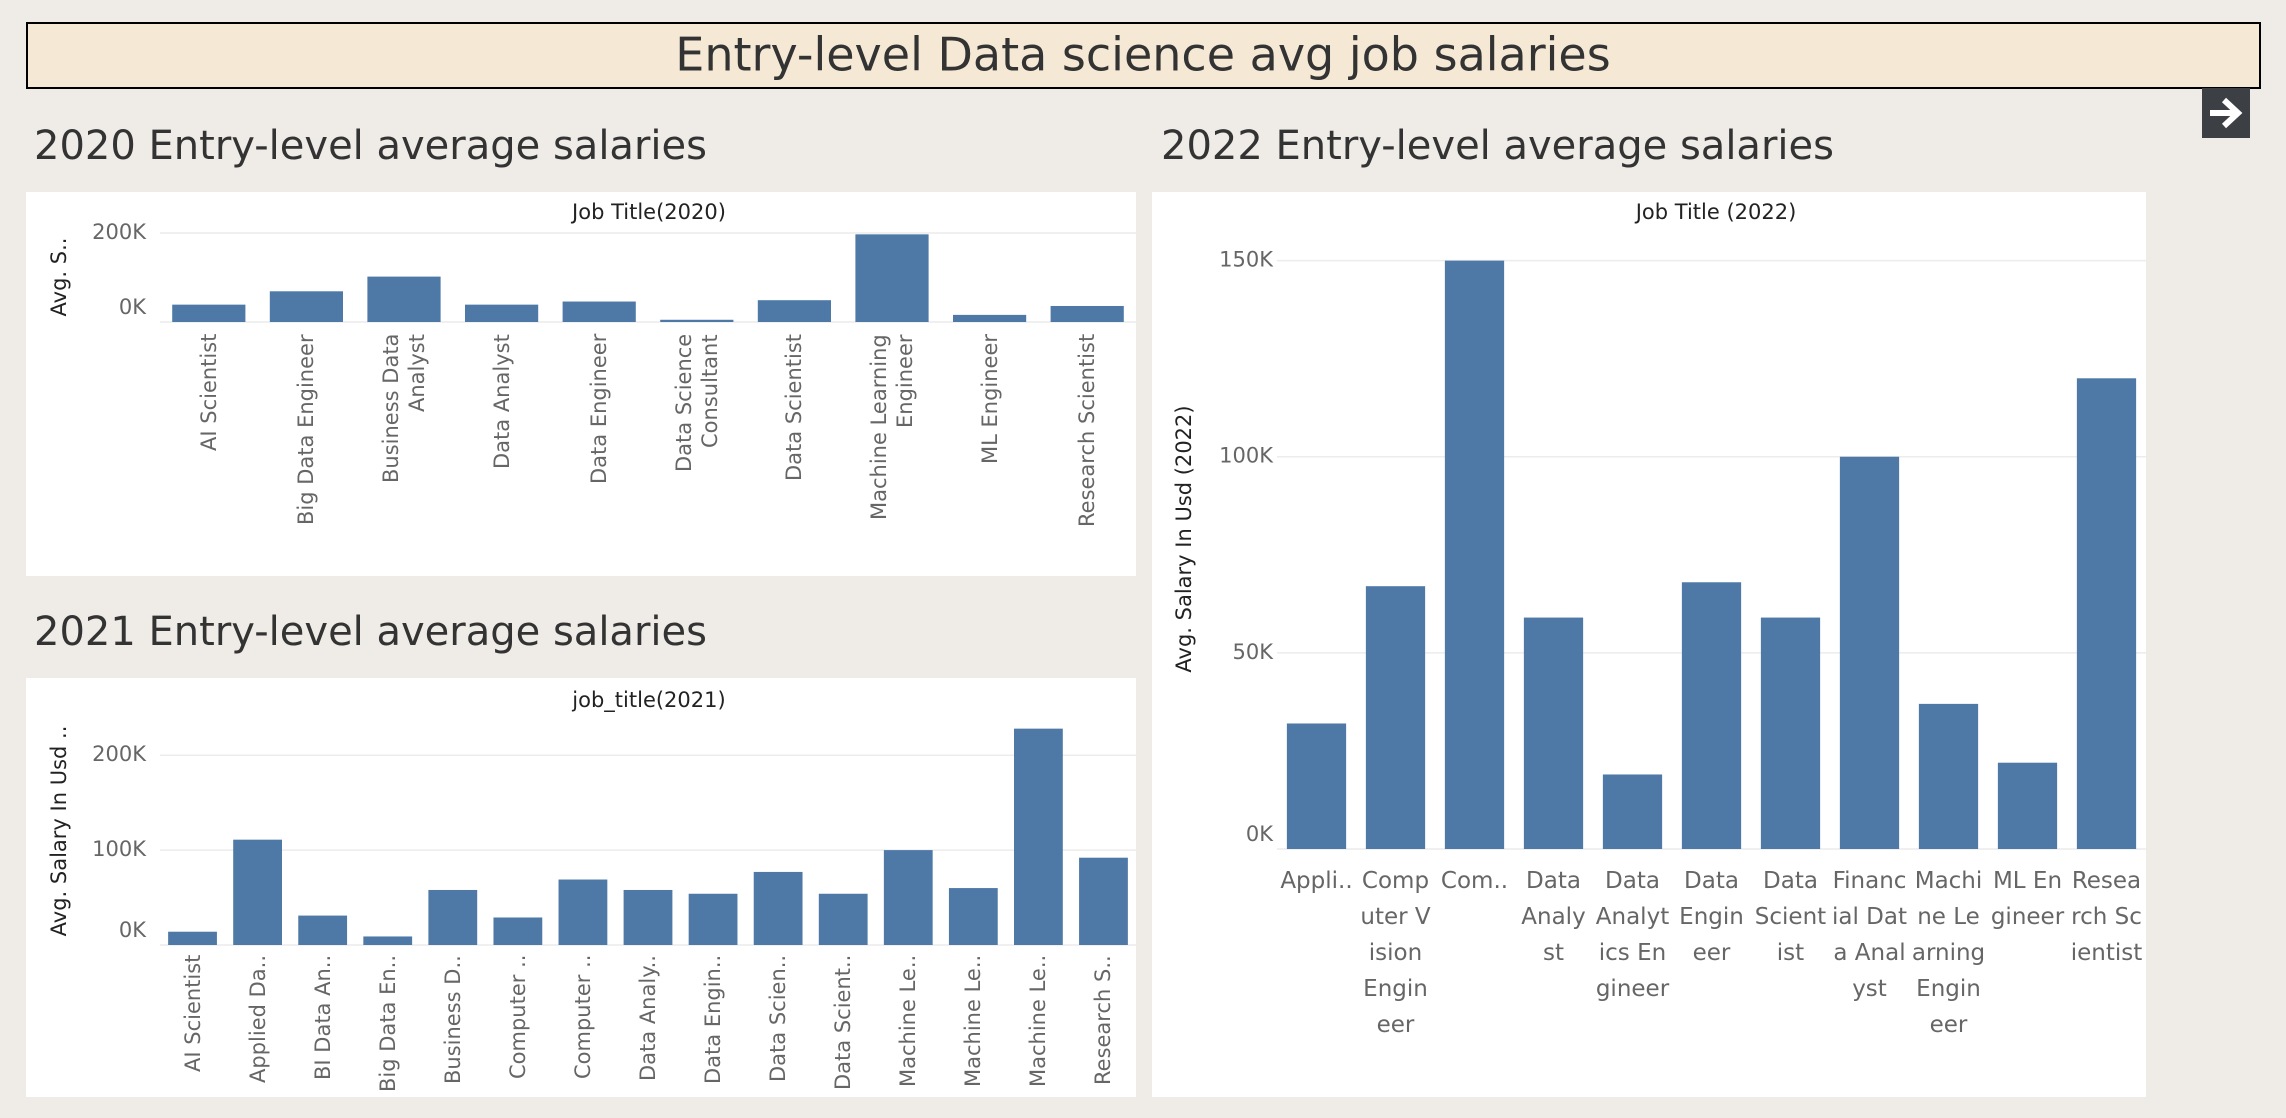 This screenshot has width=2286, height=1118. Describe the element at coordinates (713, 1020) in the screenshot. I see `x-tick-label: Data Engin..` at that location.